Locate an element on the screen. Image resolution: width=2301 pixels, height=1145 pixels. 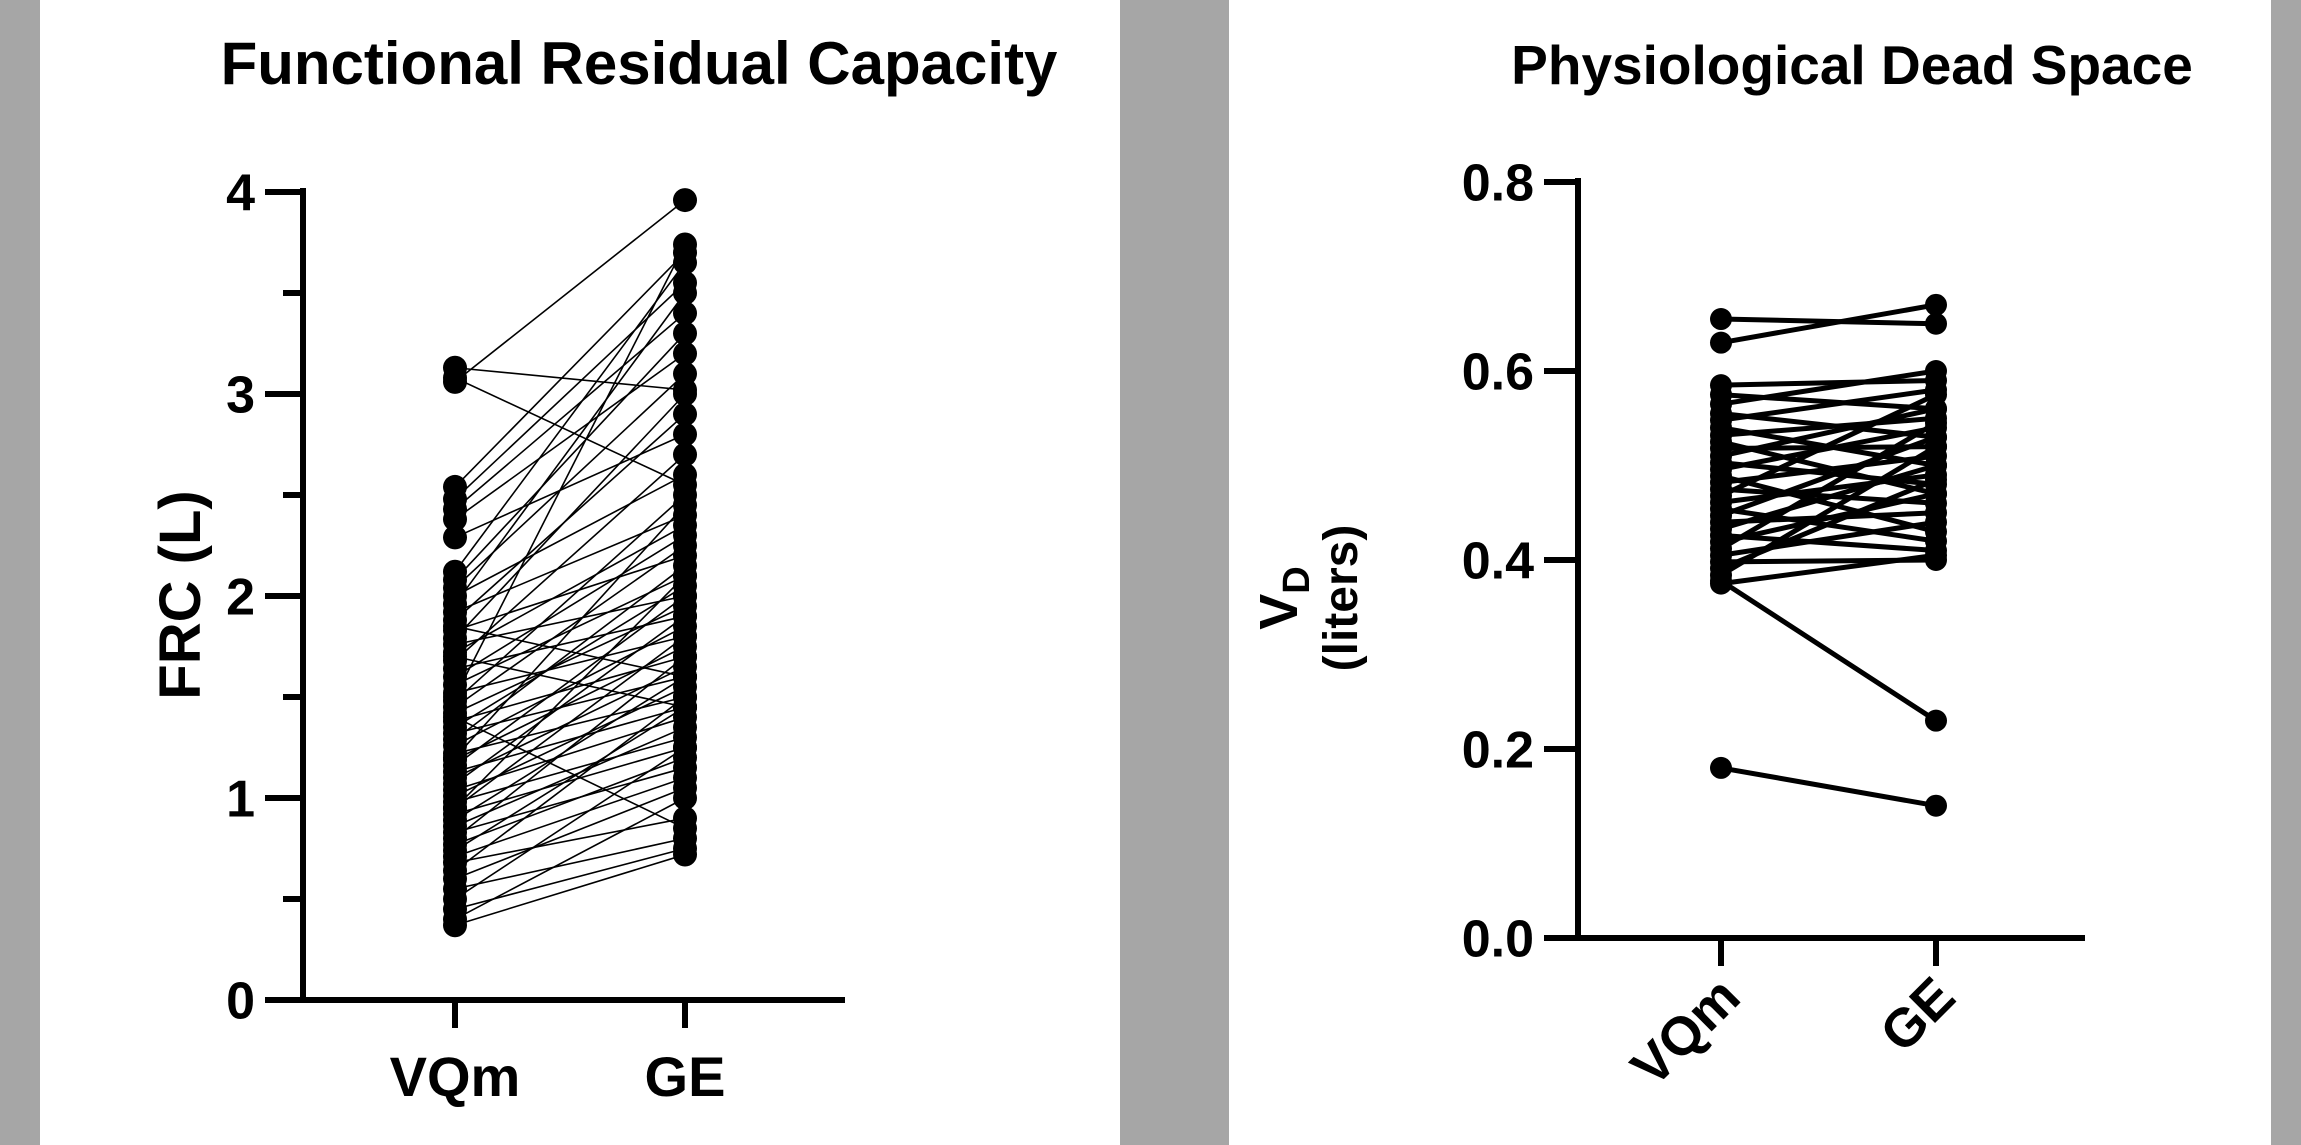
y-axis-label-subscript: D is located at coordinates (1297, 579).